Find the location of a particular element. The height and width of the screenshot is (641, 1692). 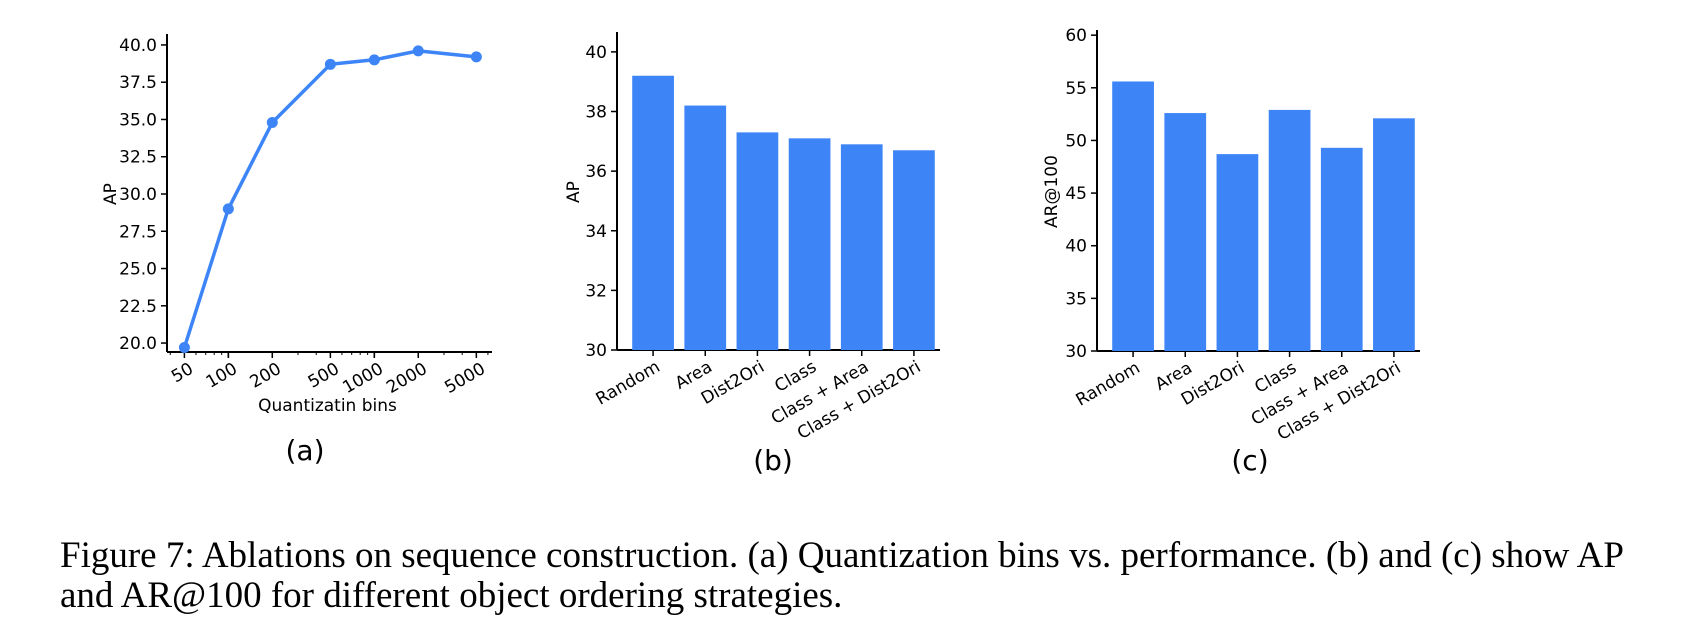

y-tick-label: 50 is located at coordinates (1076, 141).